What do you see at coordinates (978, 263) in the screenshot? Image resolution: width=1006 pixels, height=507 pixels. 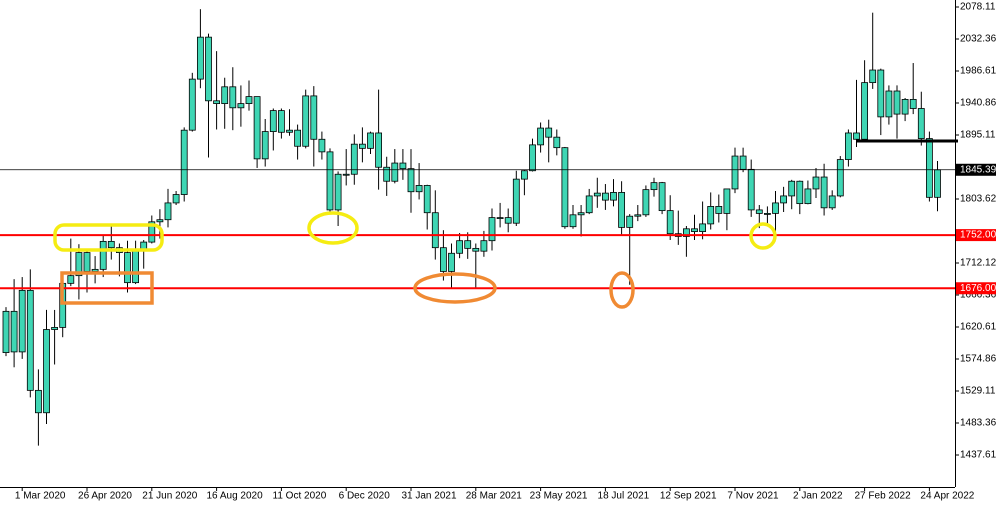 I see `y-tick-label: 1712.12` at bounding box center [978, 263].